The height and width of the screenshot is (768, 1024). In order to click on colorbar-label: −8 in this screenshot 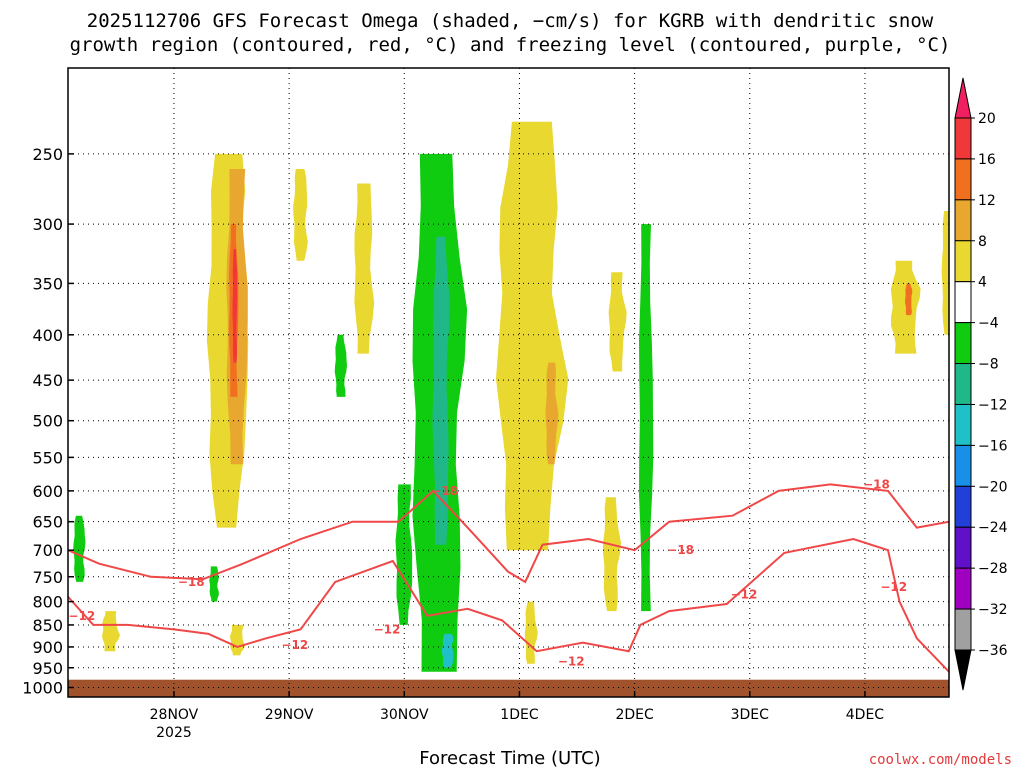, I will do `click(988, 365)`.